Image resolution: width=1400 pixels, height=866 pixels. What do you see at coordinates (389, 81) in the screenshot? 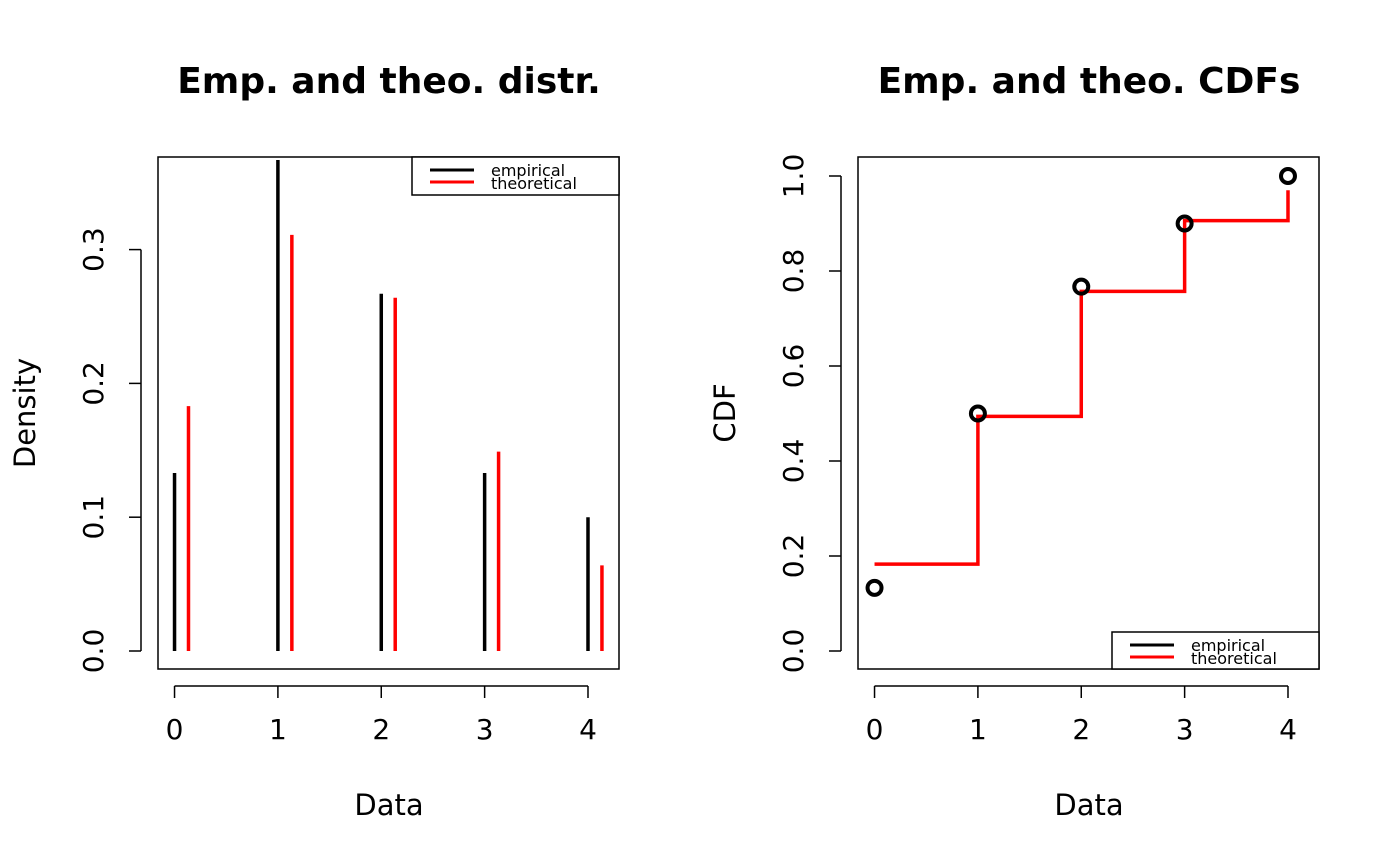
I see `chart-title: Emp. and theo. distr.` at bounding box center [389, 81].